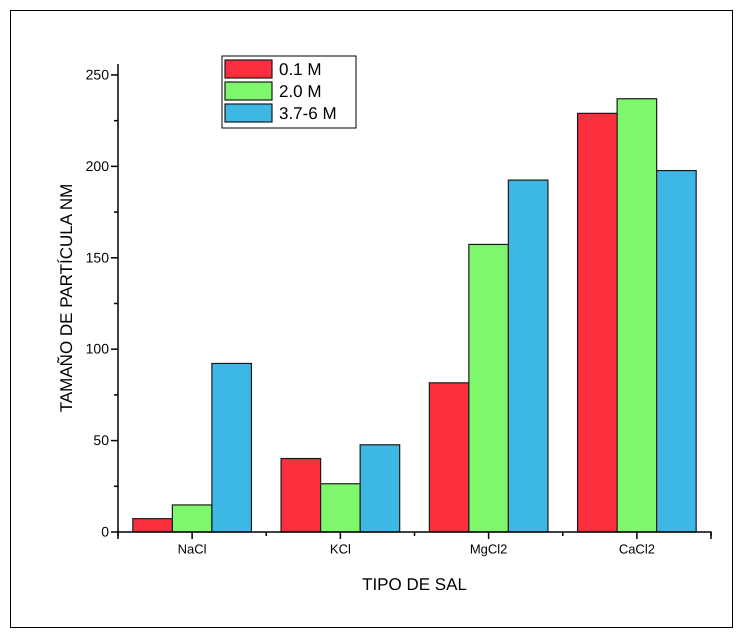  What do you see at coordinates (308, 113) in the screenshot?
I see `legend-label: 3.7-6 M` at bounding box center [308, 113].